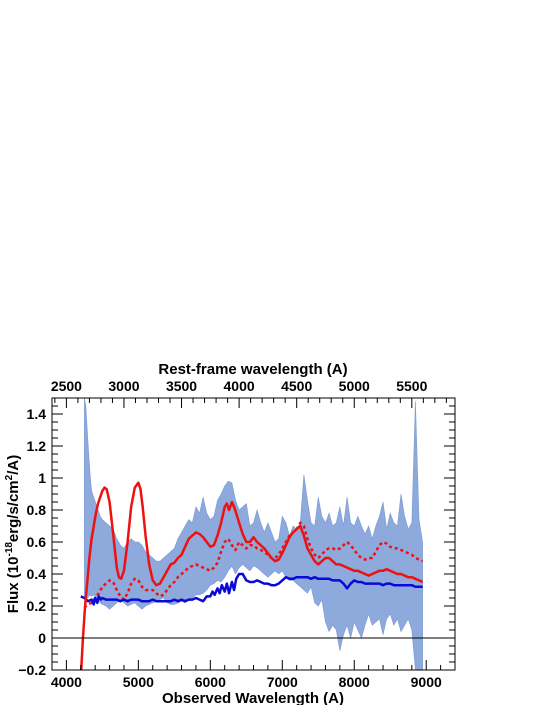 The height and width of the screenshot is (705, 545). I want to click on x-tick-label: 9000, so click(426, 682).